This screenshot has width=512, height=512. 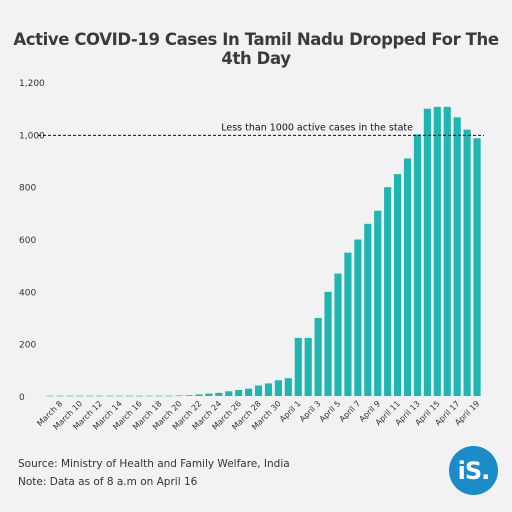 I want to click on y-axis-ticks: 0 200 400 600 800 1,000 1,200, so click(x=32, y=241).